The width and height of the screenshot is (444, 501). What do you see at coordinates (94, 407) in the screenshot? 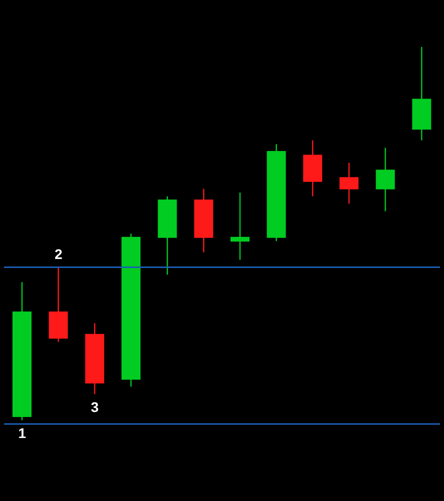
I see `annotation: 3` at bounding box center [94, 407].